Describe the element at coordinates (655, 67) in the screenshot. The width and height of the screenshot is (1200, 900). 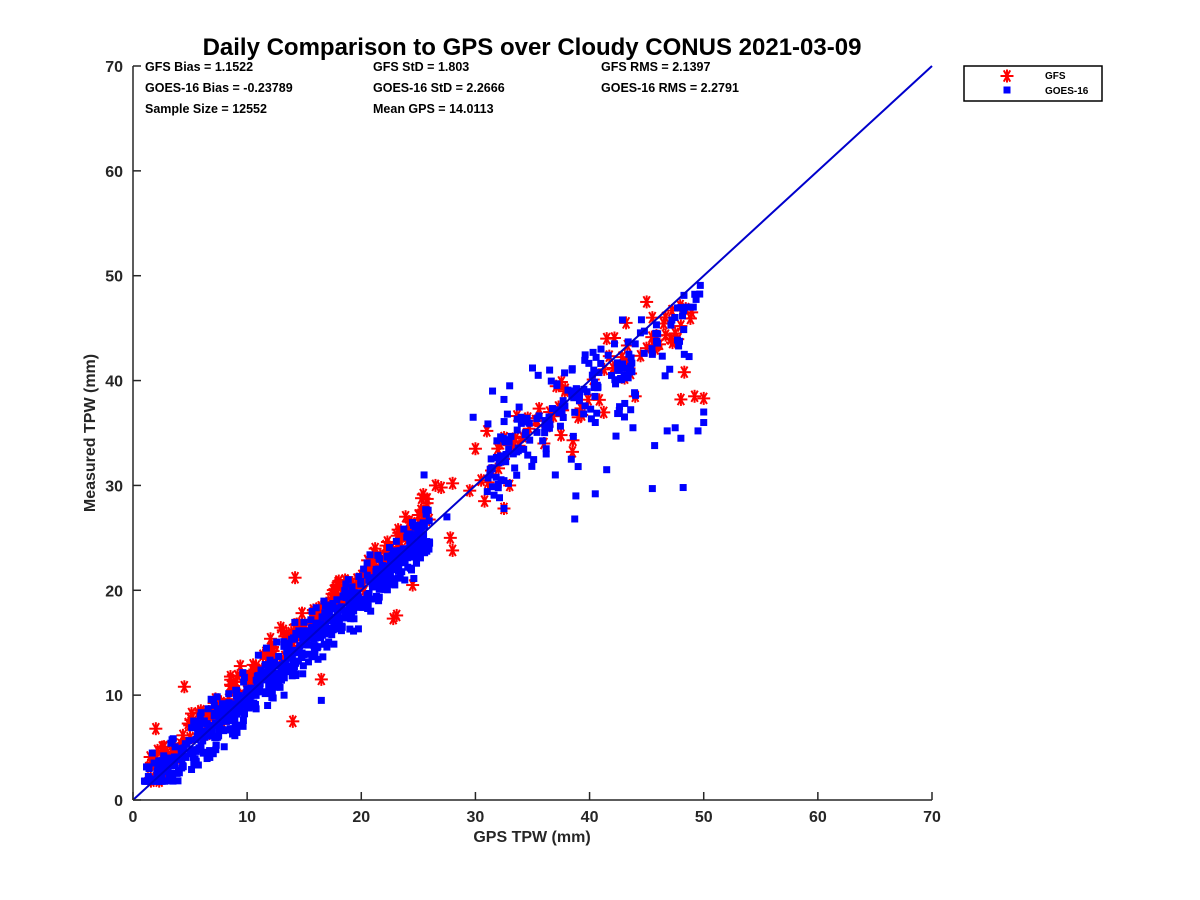
I see `stat-gfs-rms: GFS RMS = 2.1397` at that location.